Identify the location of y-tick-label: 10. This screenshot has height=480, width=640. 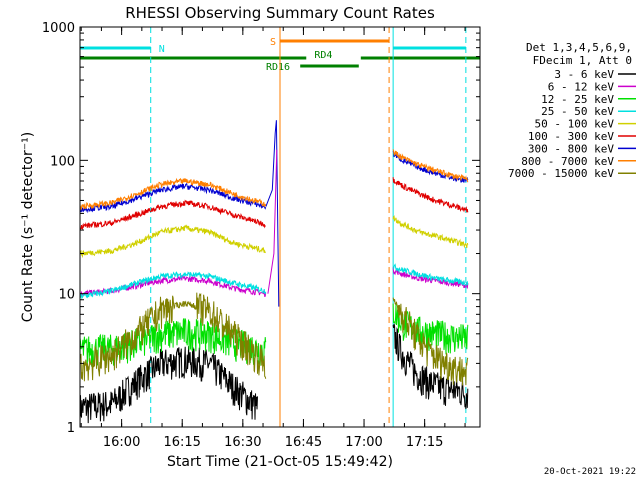
(66, 295).